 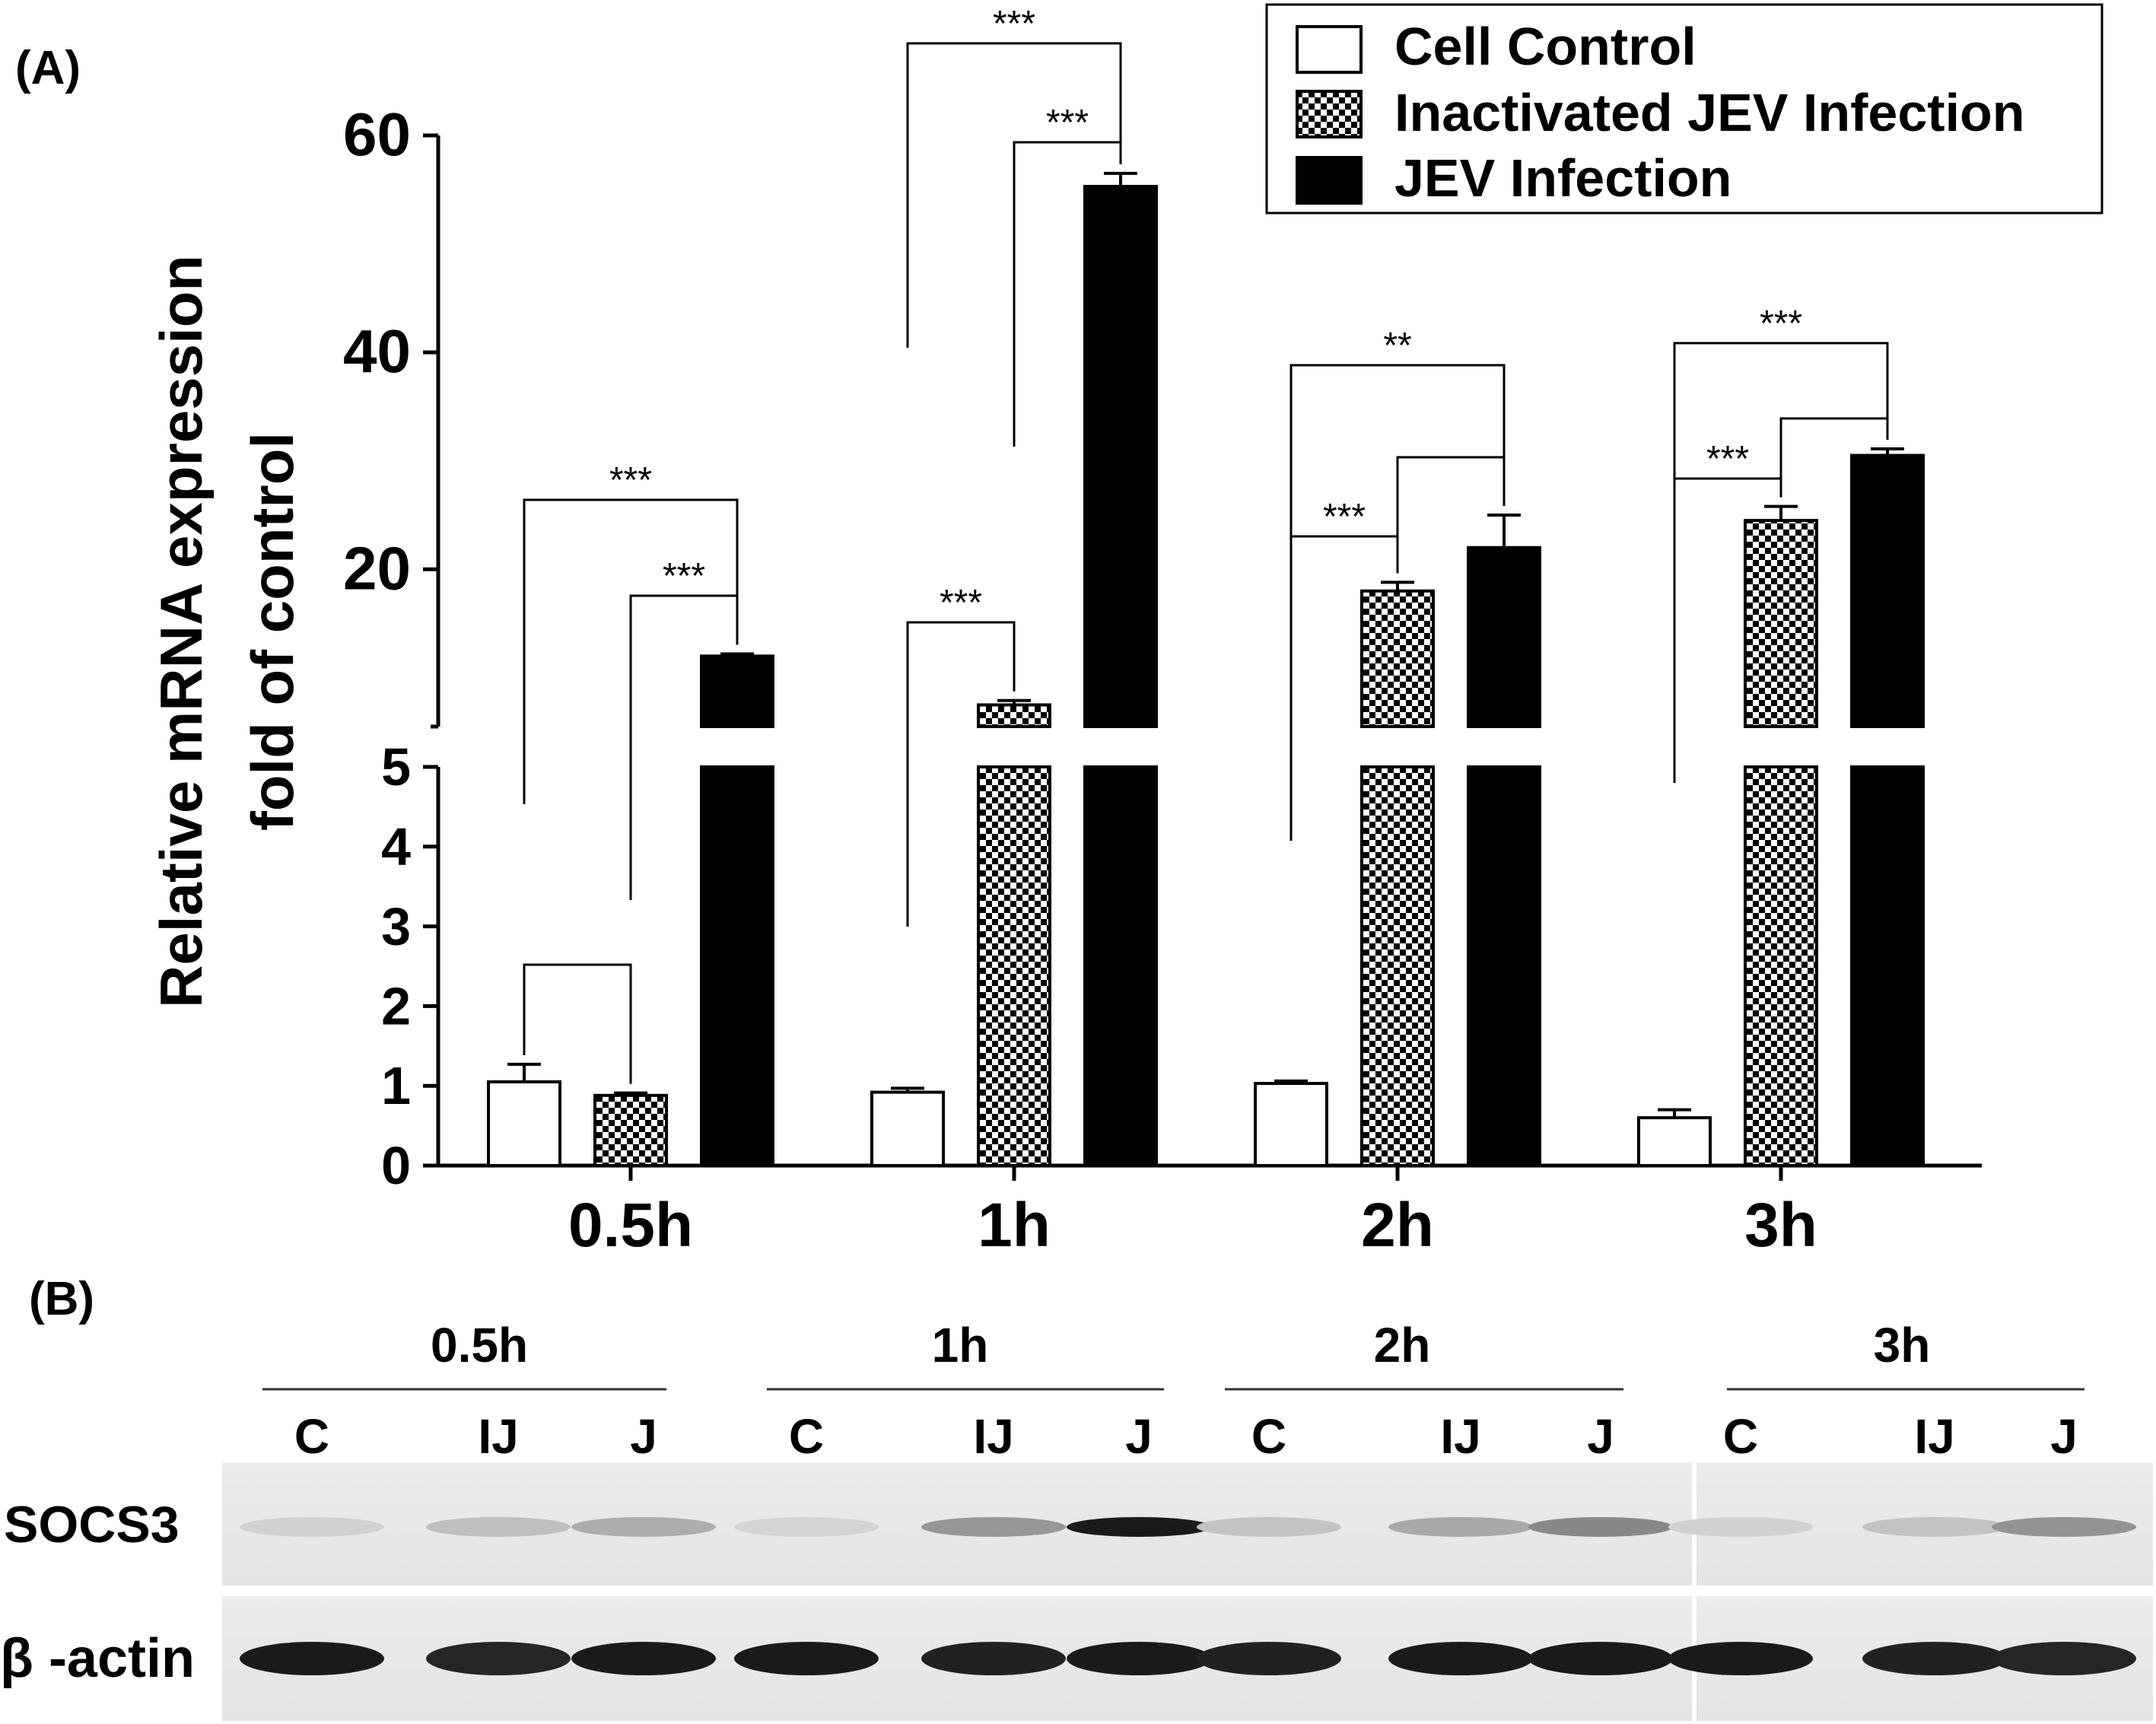 What do you see at coordinates (92, 1525) in the screenshot?
I see `blot-row-label: SOCS3` at bounding box center [92, 1525].